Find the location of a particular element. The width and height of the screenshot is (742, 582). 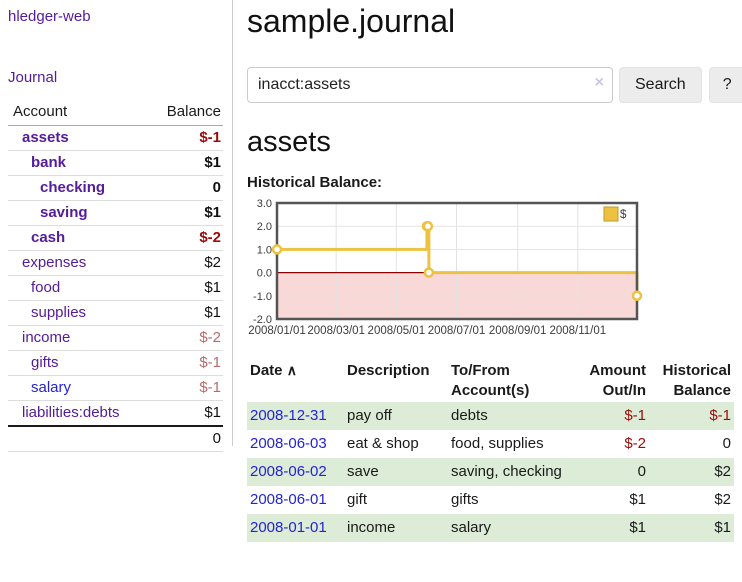

account-balance: $2 is located at coordinates (186, 263).